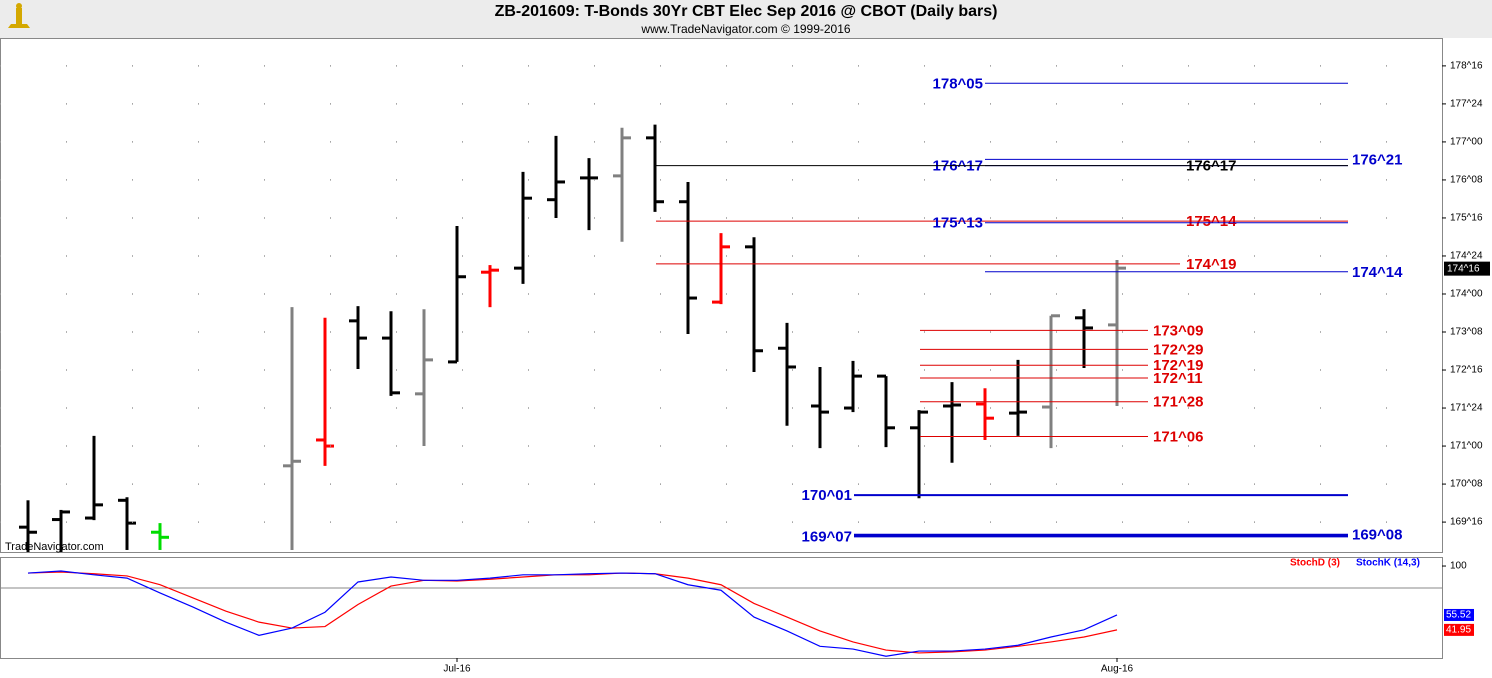 This screenshot has height=678, width=1492. I want to click on last-value-label: 41.95, so click(1458, 630).